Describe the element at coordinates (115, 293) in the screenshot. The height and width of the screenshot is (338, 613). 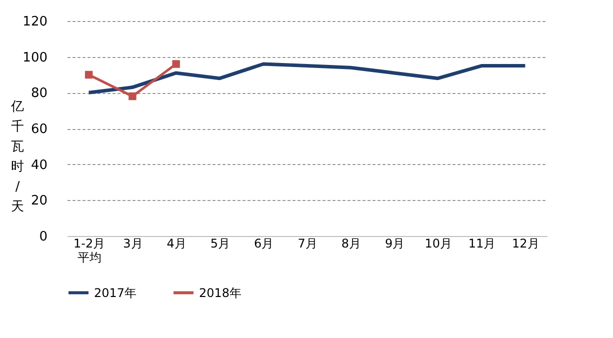
I see `legend-label: 2017年` at that location.